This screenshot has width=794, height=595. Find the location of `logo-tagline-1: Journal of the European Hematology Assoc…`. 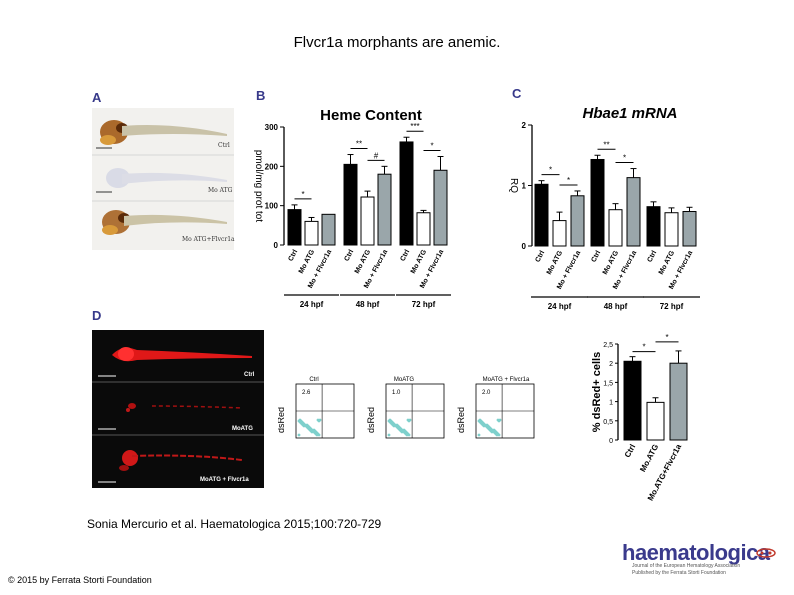

logo-tagline-1: Journal of the European Hematology Assoc… is located at coordinates (686, 566).